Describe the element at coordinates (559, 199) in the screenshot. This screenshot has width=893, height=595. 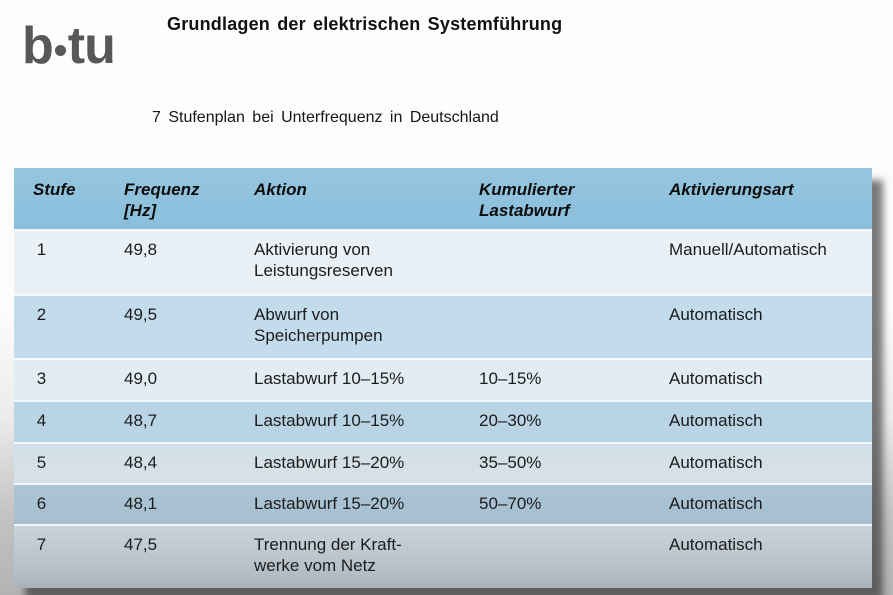
I see `column-header-lastabwurf: Kumulierter Lastabwurf` at that location.